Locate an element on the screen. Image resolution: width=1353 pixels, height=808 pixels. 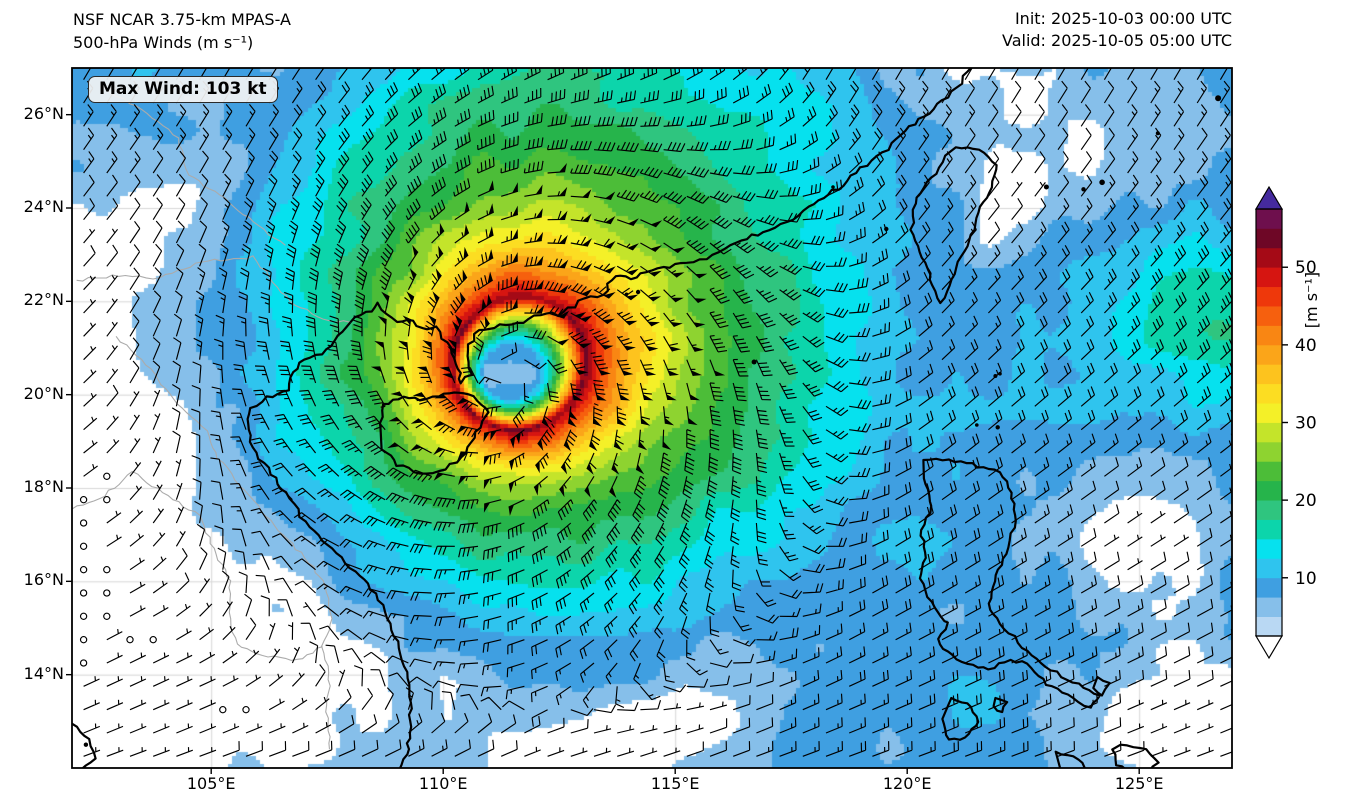
lon-tick-label: 120°E is located at coordinates (907, 783).